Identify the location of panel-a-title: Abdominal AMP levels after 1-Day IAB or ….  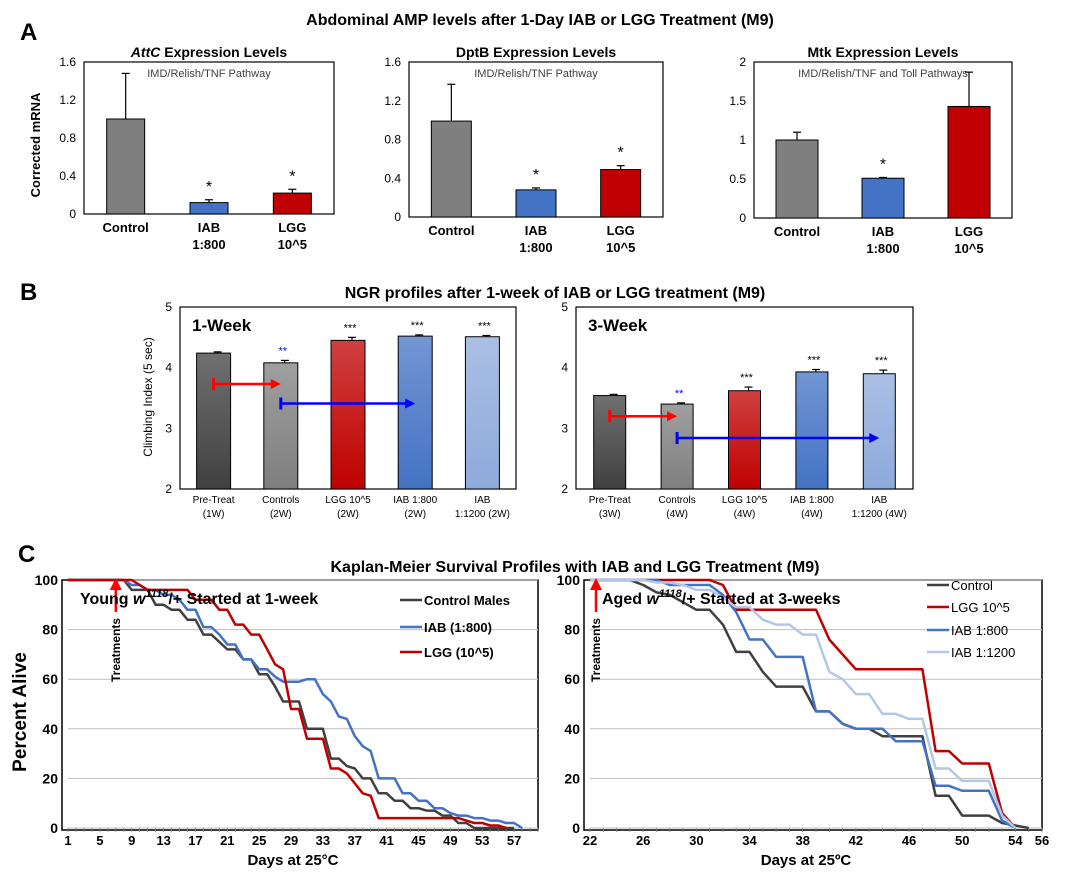
(540, 20).